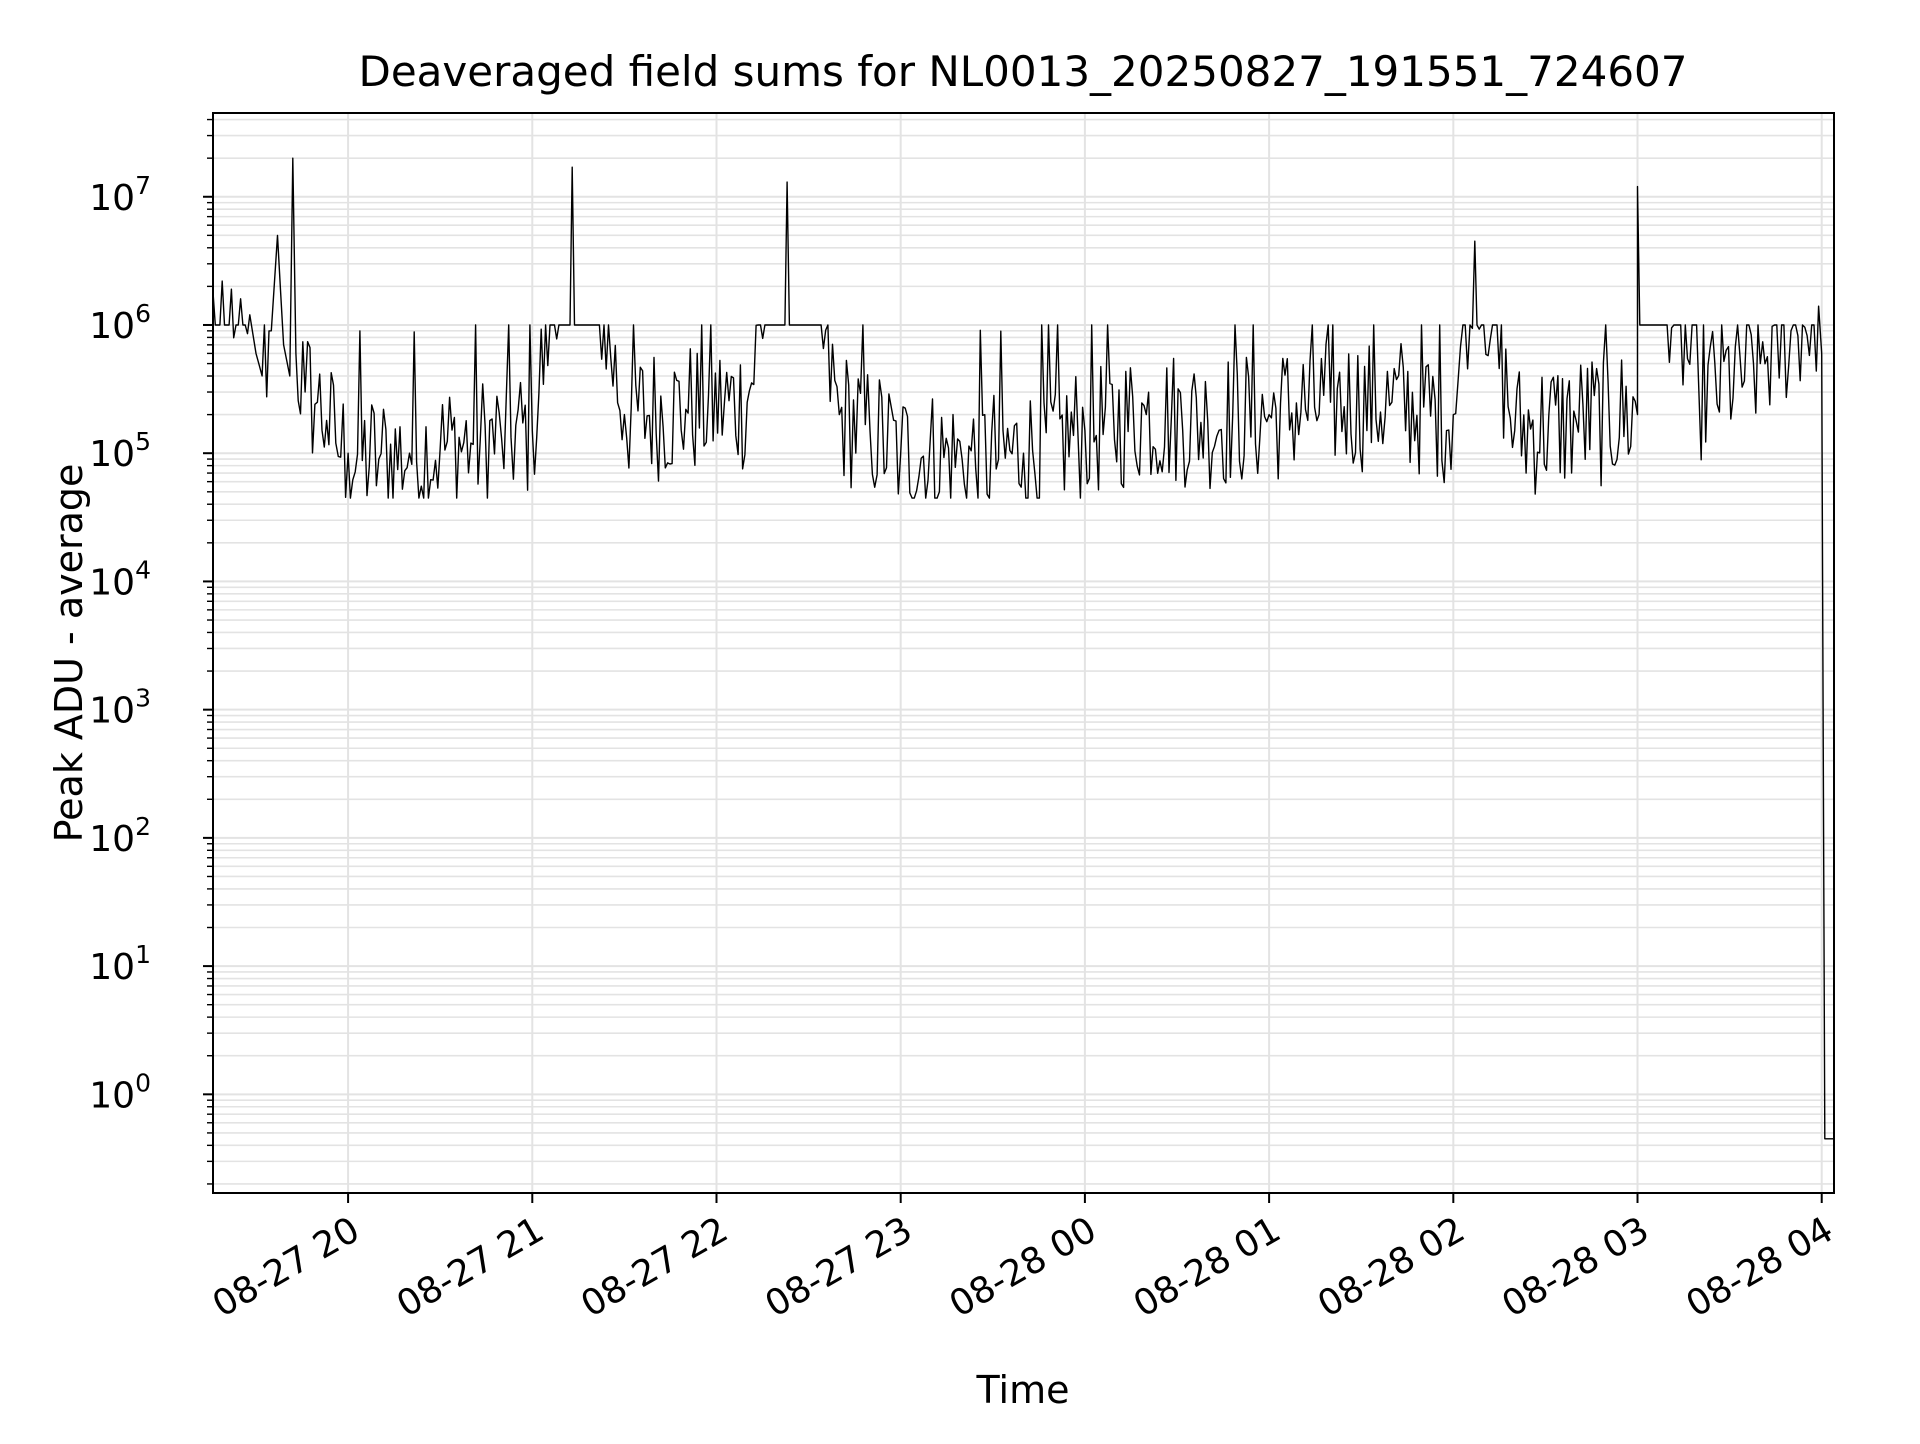 The height and width of the screenshot is (1444, 1920). What do you see at coordinates (120, 195) in the screenshot?
I see `y-tick-label: 10⁷` at bounding box center [120, 195].